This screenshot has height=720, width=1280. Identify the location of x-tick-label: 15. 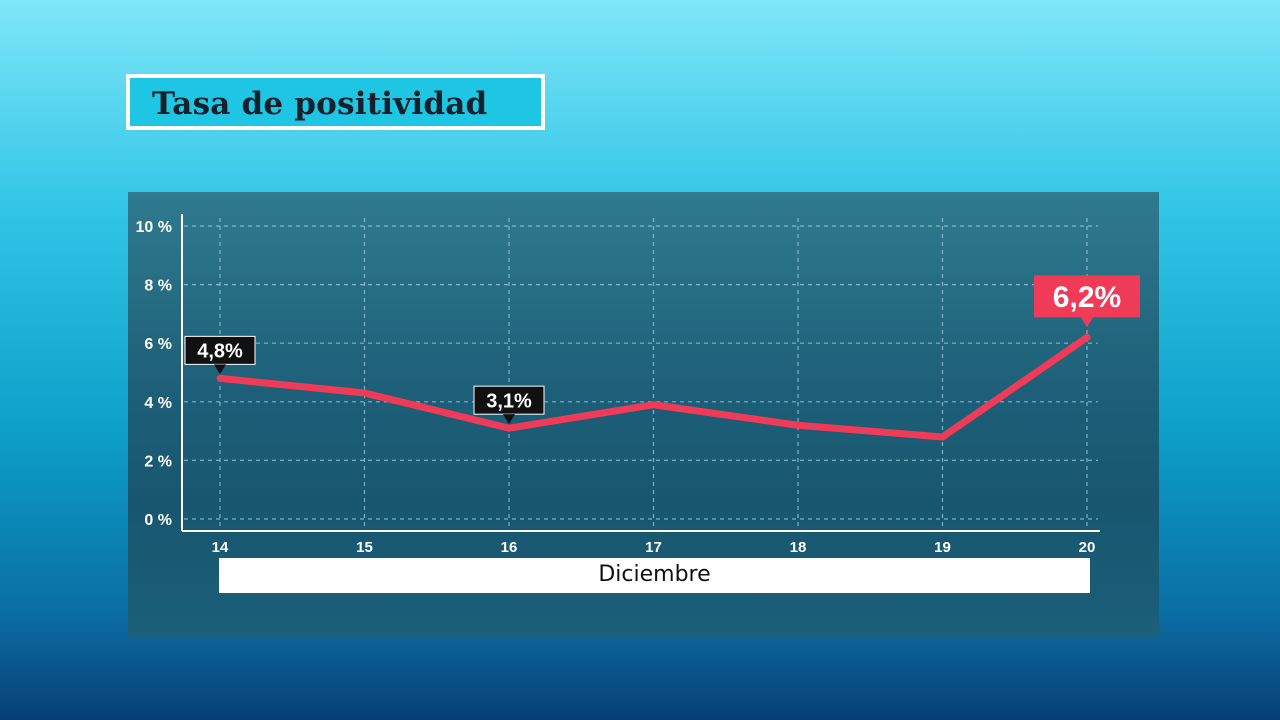
(364, 547).